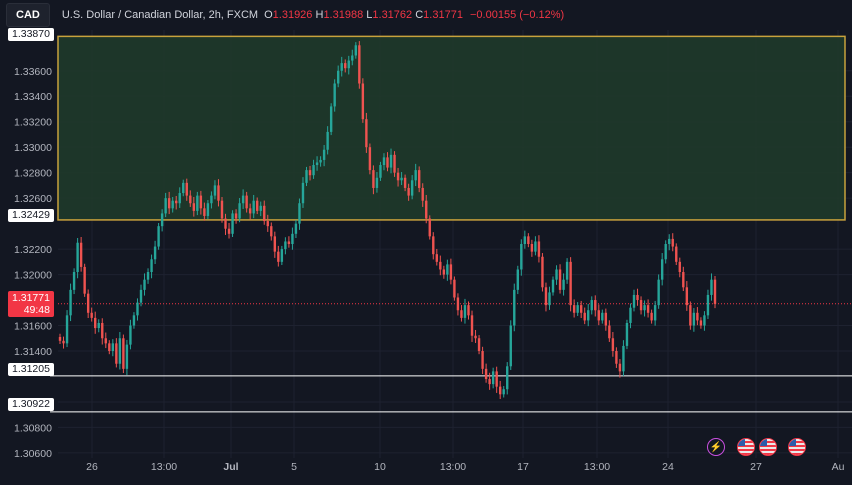 The image size is (852, 485). What do you see at coordinates (756, 467) in the screenshot?
I see `time-tick-label: 27` at bounding box center [756, 467].